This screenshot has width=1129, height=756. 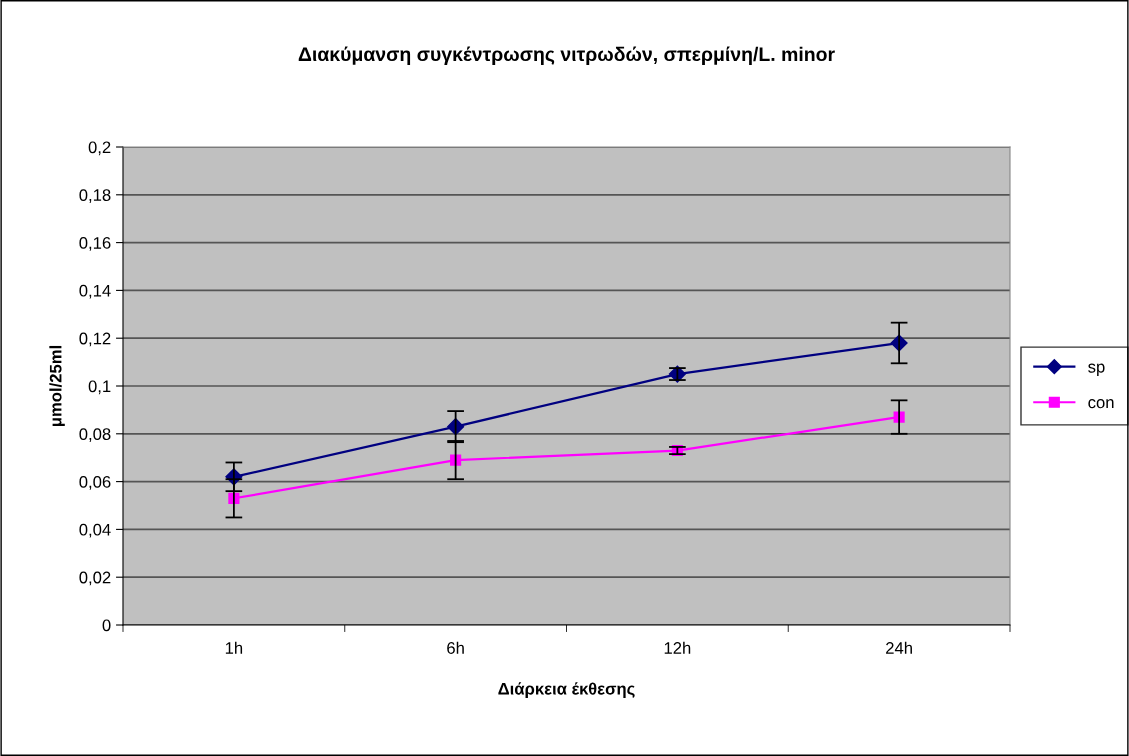 I want to click on y-tick-label: 0,18, so click(x=95, y=196).